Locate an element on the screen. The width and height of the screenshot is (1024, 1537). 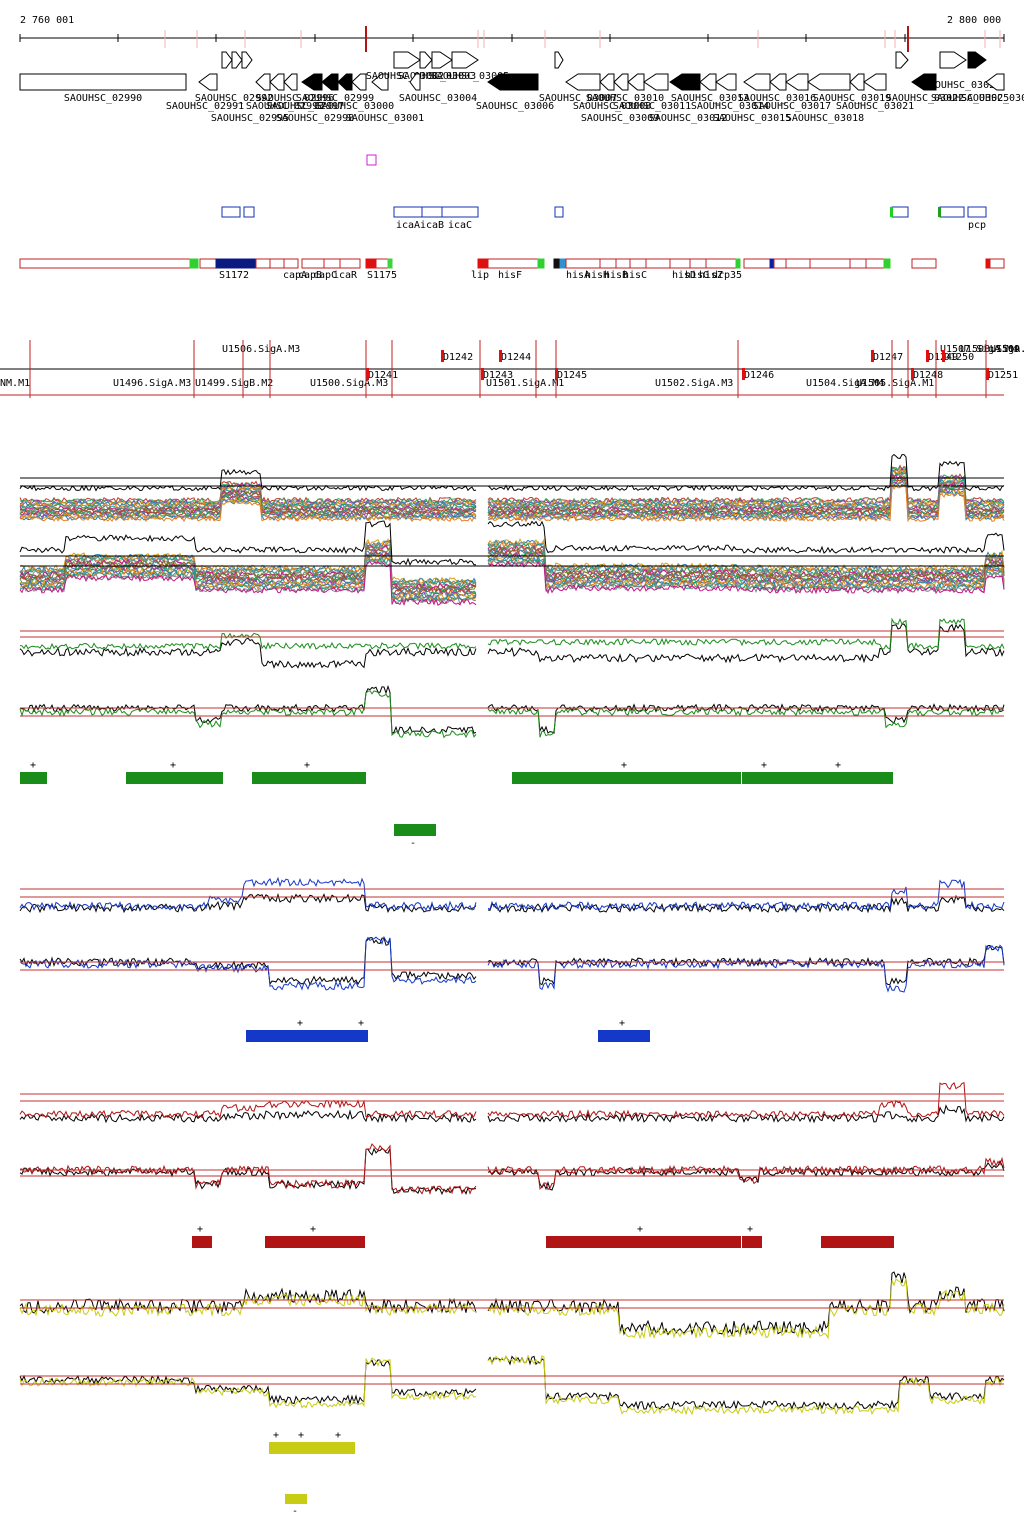
promoter-label: U1506.SigA.M3 is located at coordinates (261, 349).